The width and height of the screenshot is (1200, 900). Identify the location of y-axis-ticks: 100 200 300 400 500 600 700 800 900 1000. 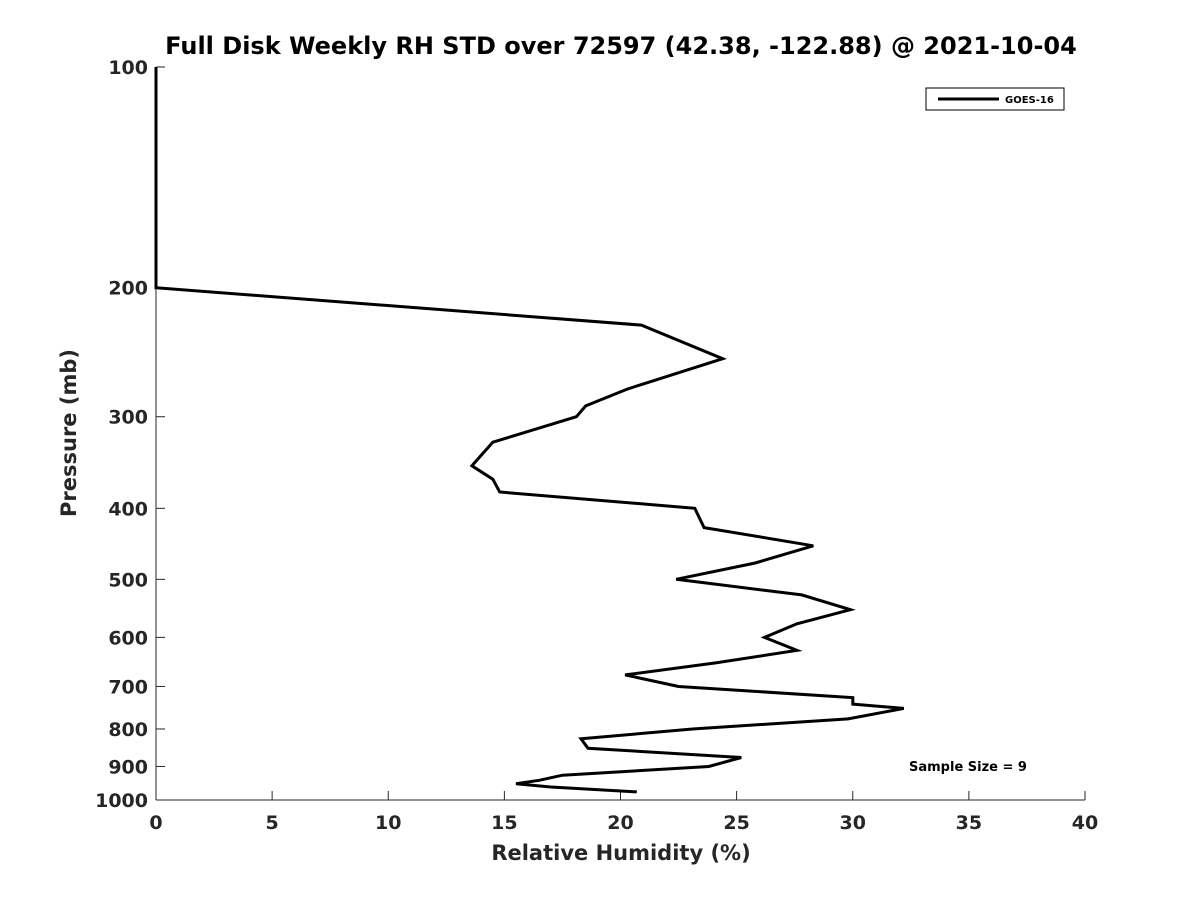
(130, 434).